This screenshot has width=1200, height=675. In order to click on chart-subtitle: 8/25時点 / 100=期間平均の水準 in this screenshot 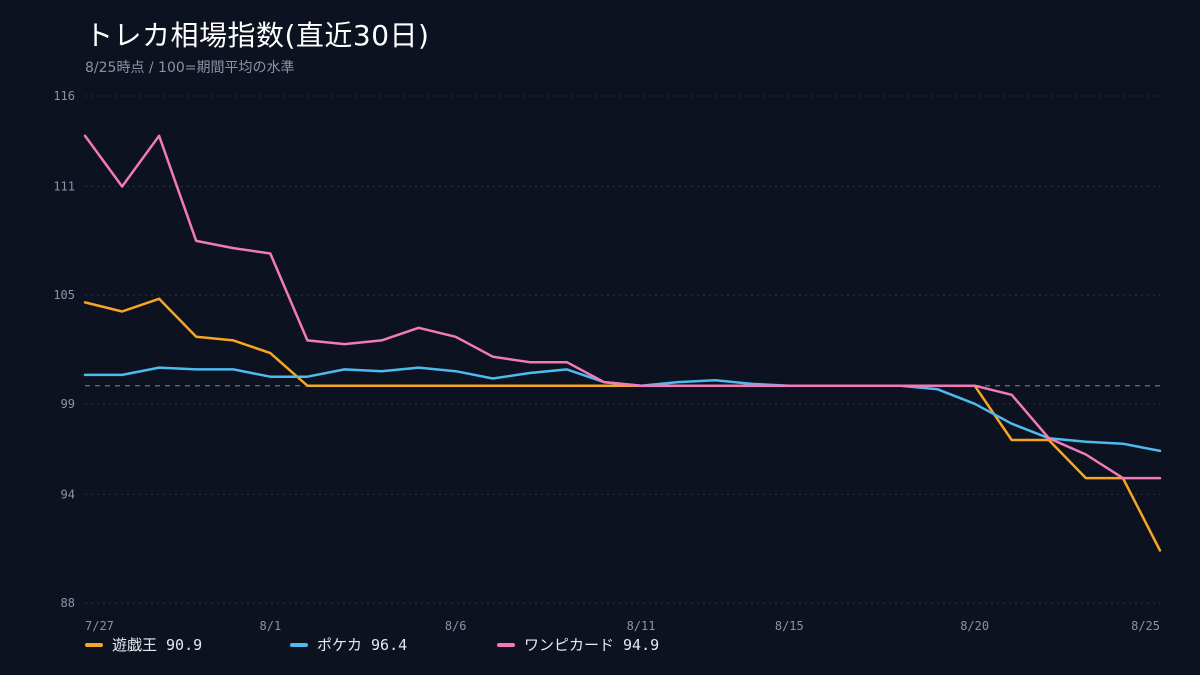, I will do `click(190, 68)`.